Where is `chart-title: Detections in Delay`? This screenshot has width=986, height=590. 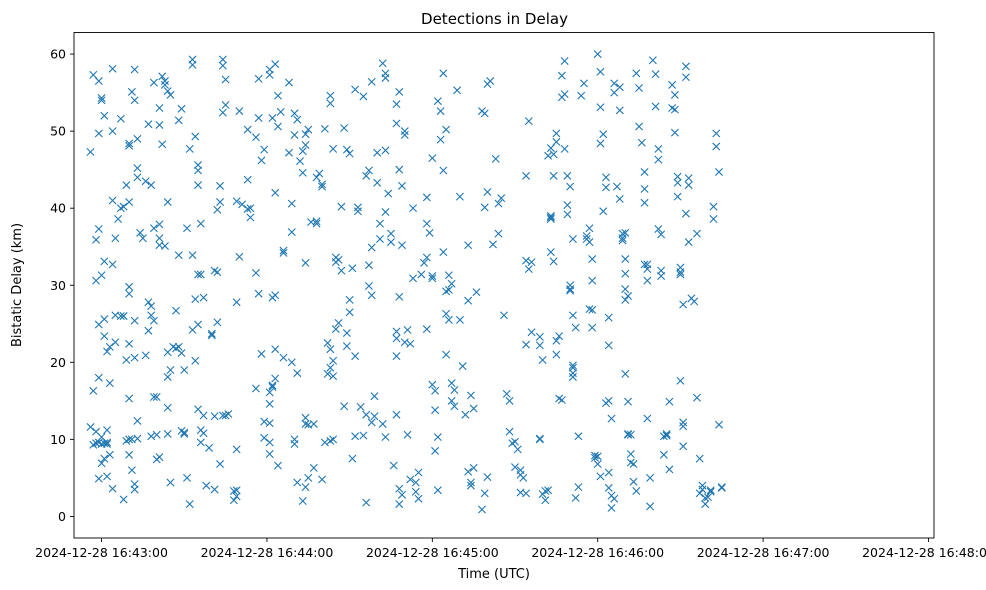
chart-title: Detections in Delay is located at coordinates (494, 19).